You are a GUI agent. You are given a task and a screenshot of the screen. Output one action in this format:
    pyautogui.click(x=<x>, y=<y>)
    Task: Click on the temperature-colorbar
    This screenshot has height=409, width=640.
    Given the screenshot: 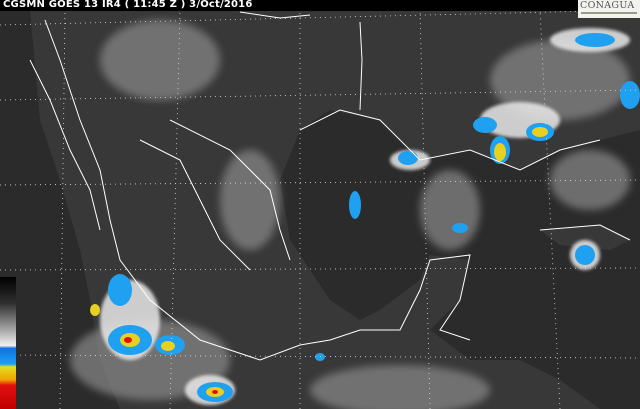 What is the action you would take?
    pyautogui.click(x=8, y=343)
    